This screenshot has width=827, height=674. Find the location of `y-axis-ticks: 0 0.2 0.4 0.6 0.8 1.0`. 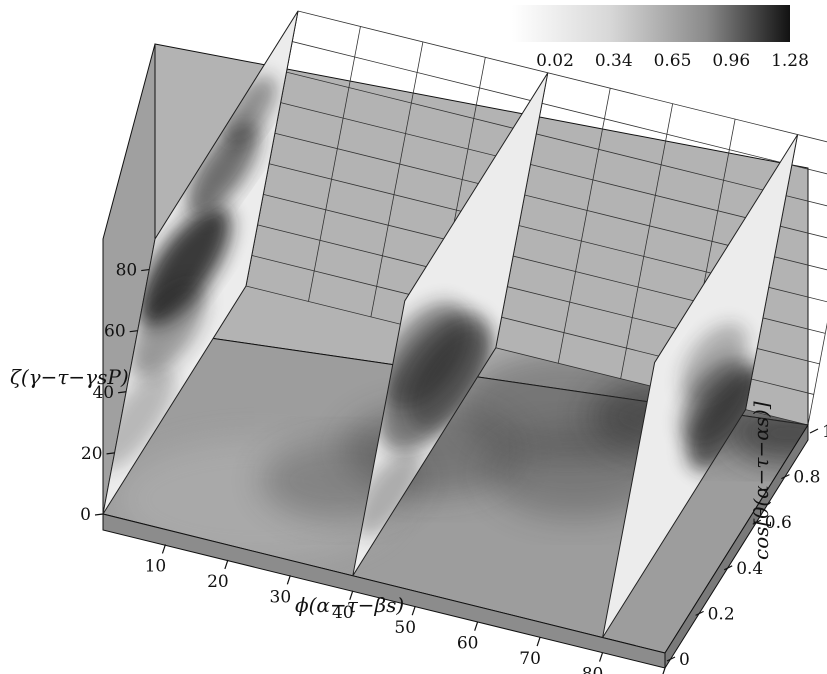

y-axis-ticks: 0 0.2 0.4 0.6 0.8 1.0 is located at coordinates (746, 546).